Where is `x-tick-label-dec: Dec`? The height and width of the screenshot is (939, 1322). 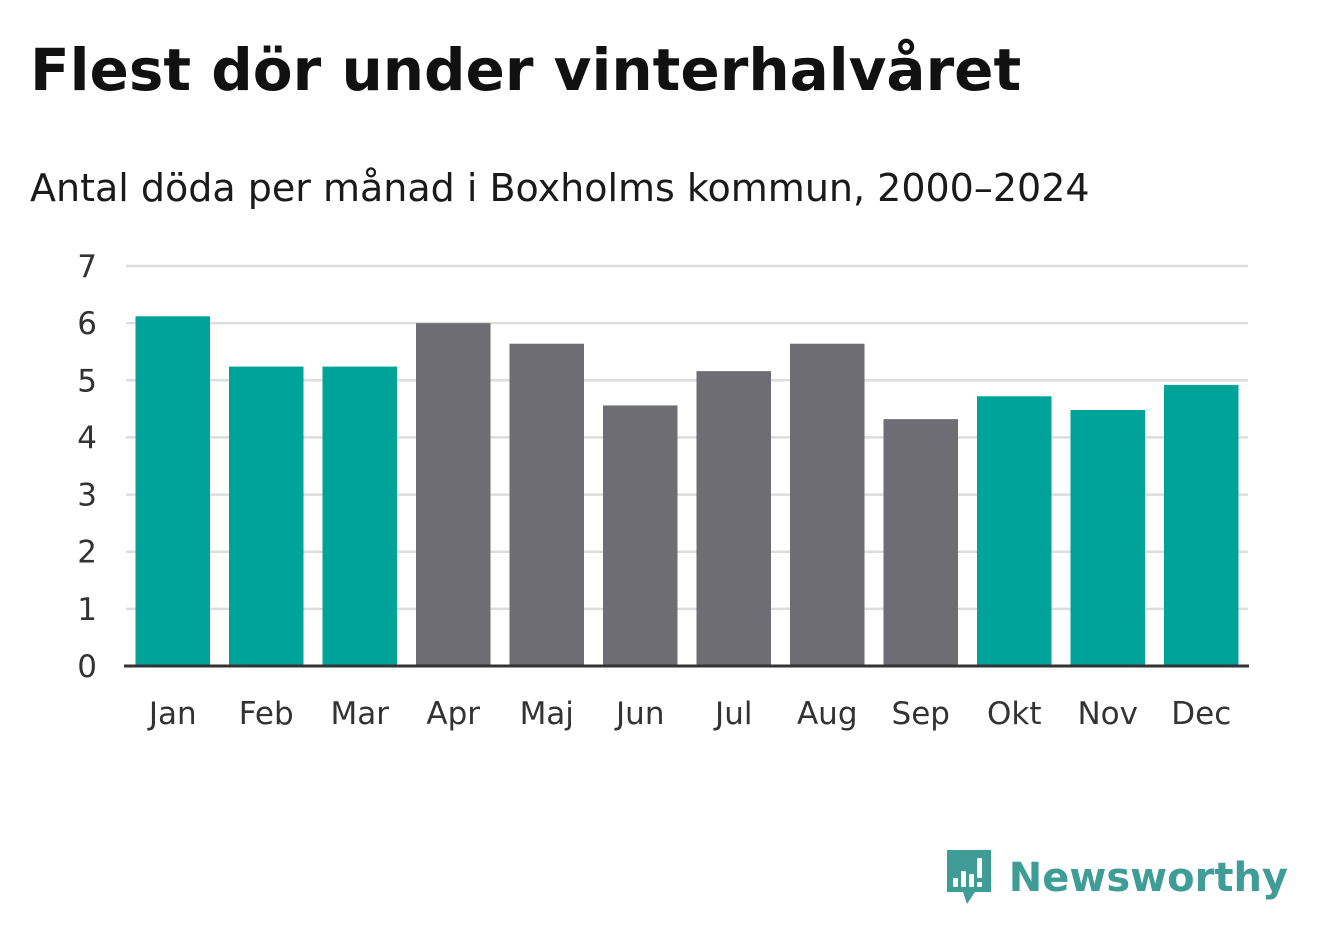
x-tick-label-dec: Dec is located at coordinates (1201, 714).